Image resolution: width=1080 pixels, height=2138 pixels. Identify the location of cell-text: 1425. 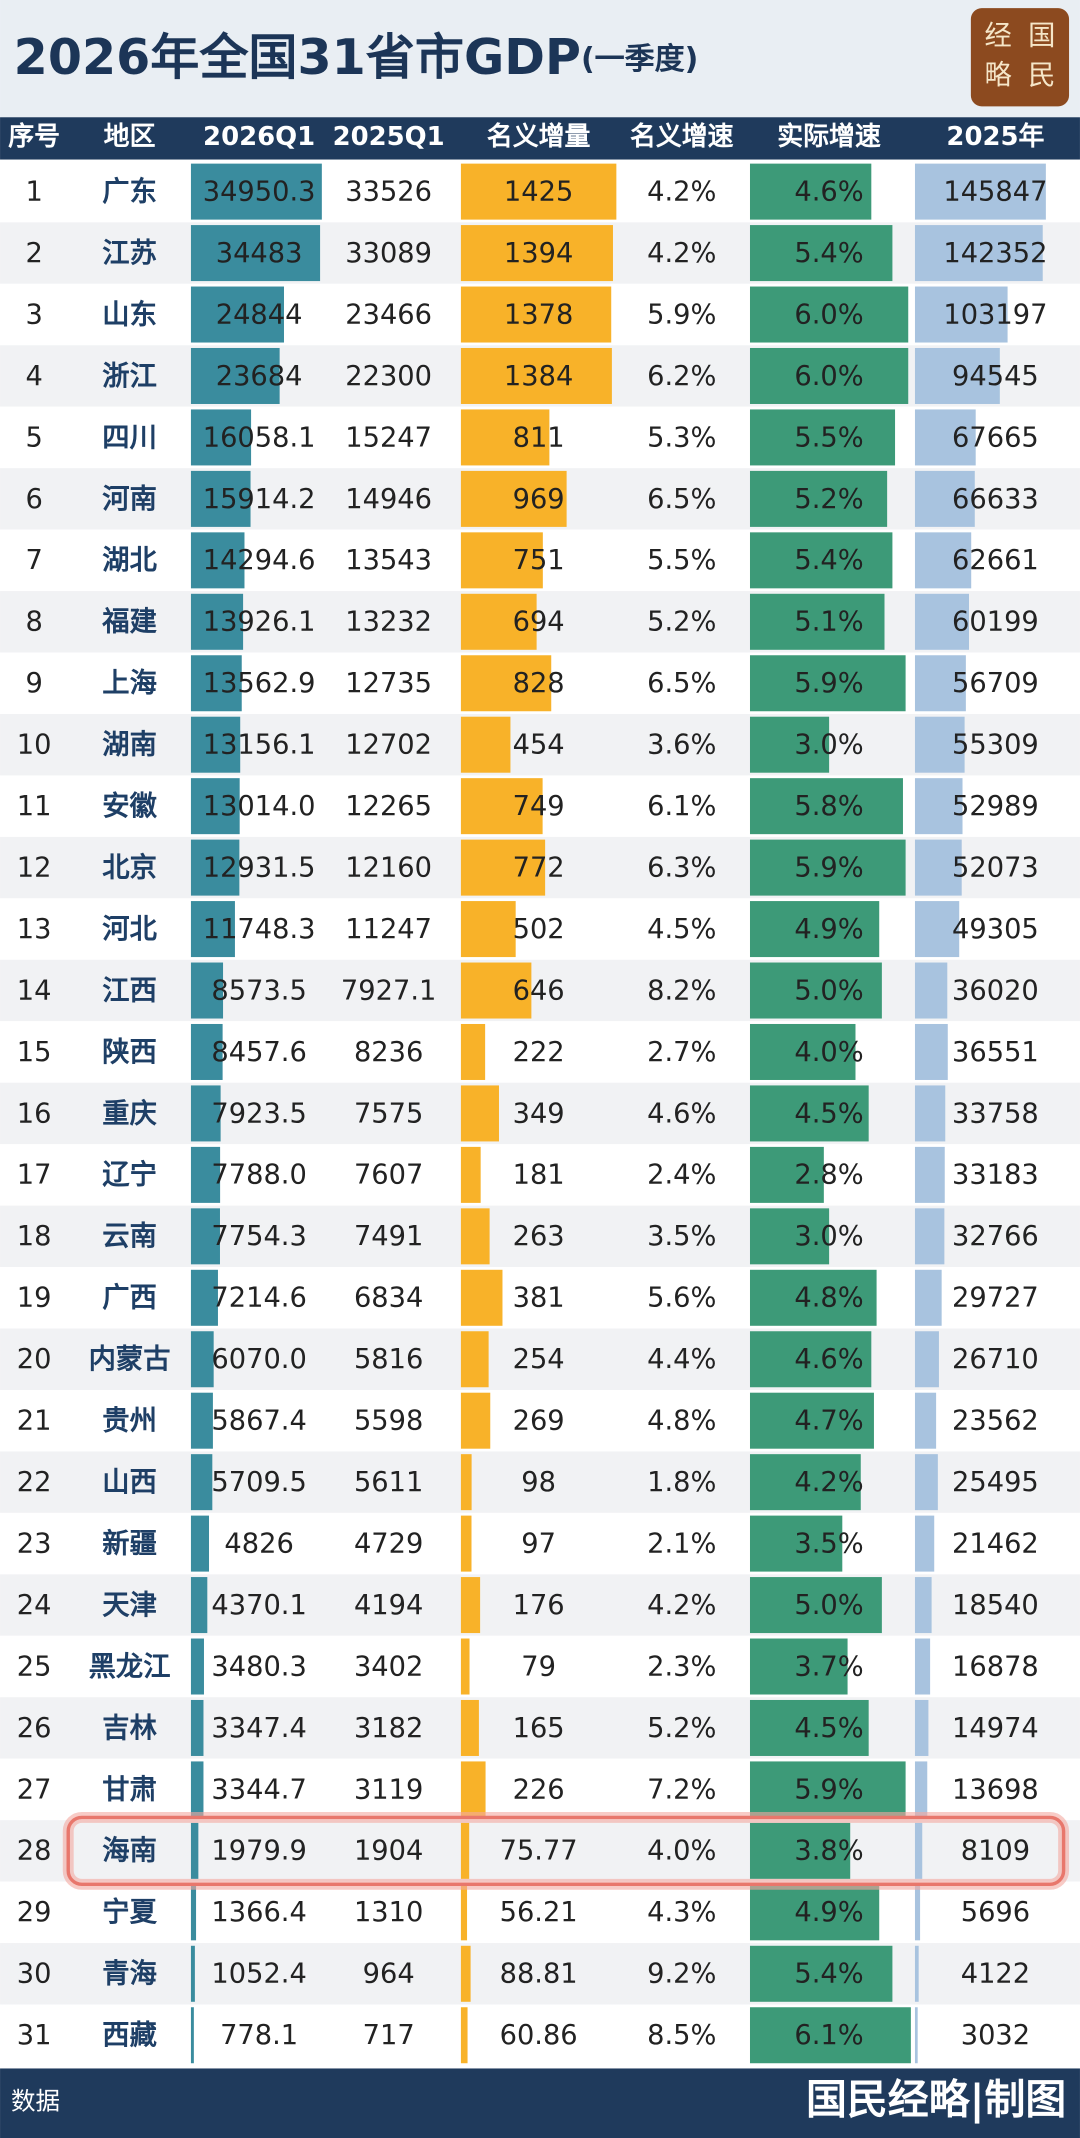
(538, 191).